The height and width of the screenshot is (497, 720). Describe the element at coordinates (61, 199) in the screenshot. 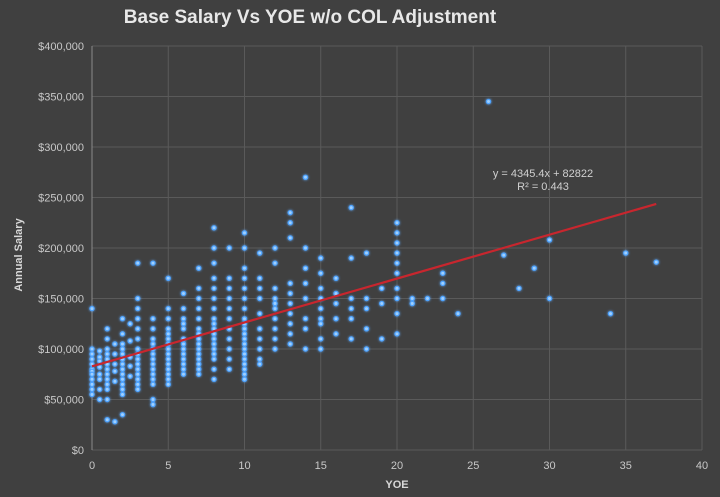

I see `y-tick-label: $250,000` at that location.